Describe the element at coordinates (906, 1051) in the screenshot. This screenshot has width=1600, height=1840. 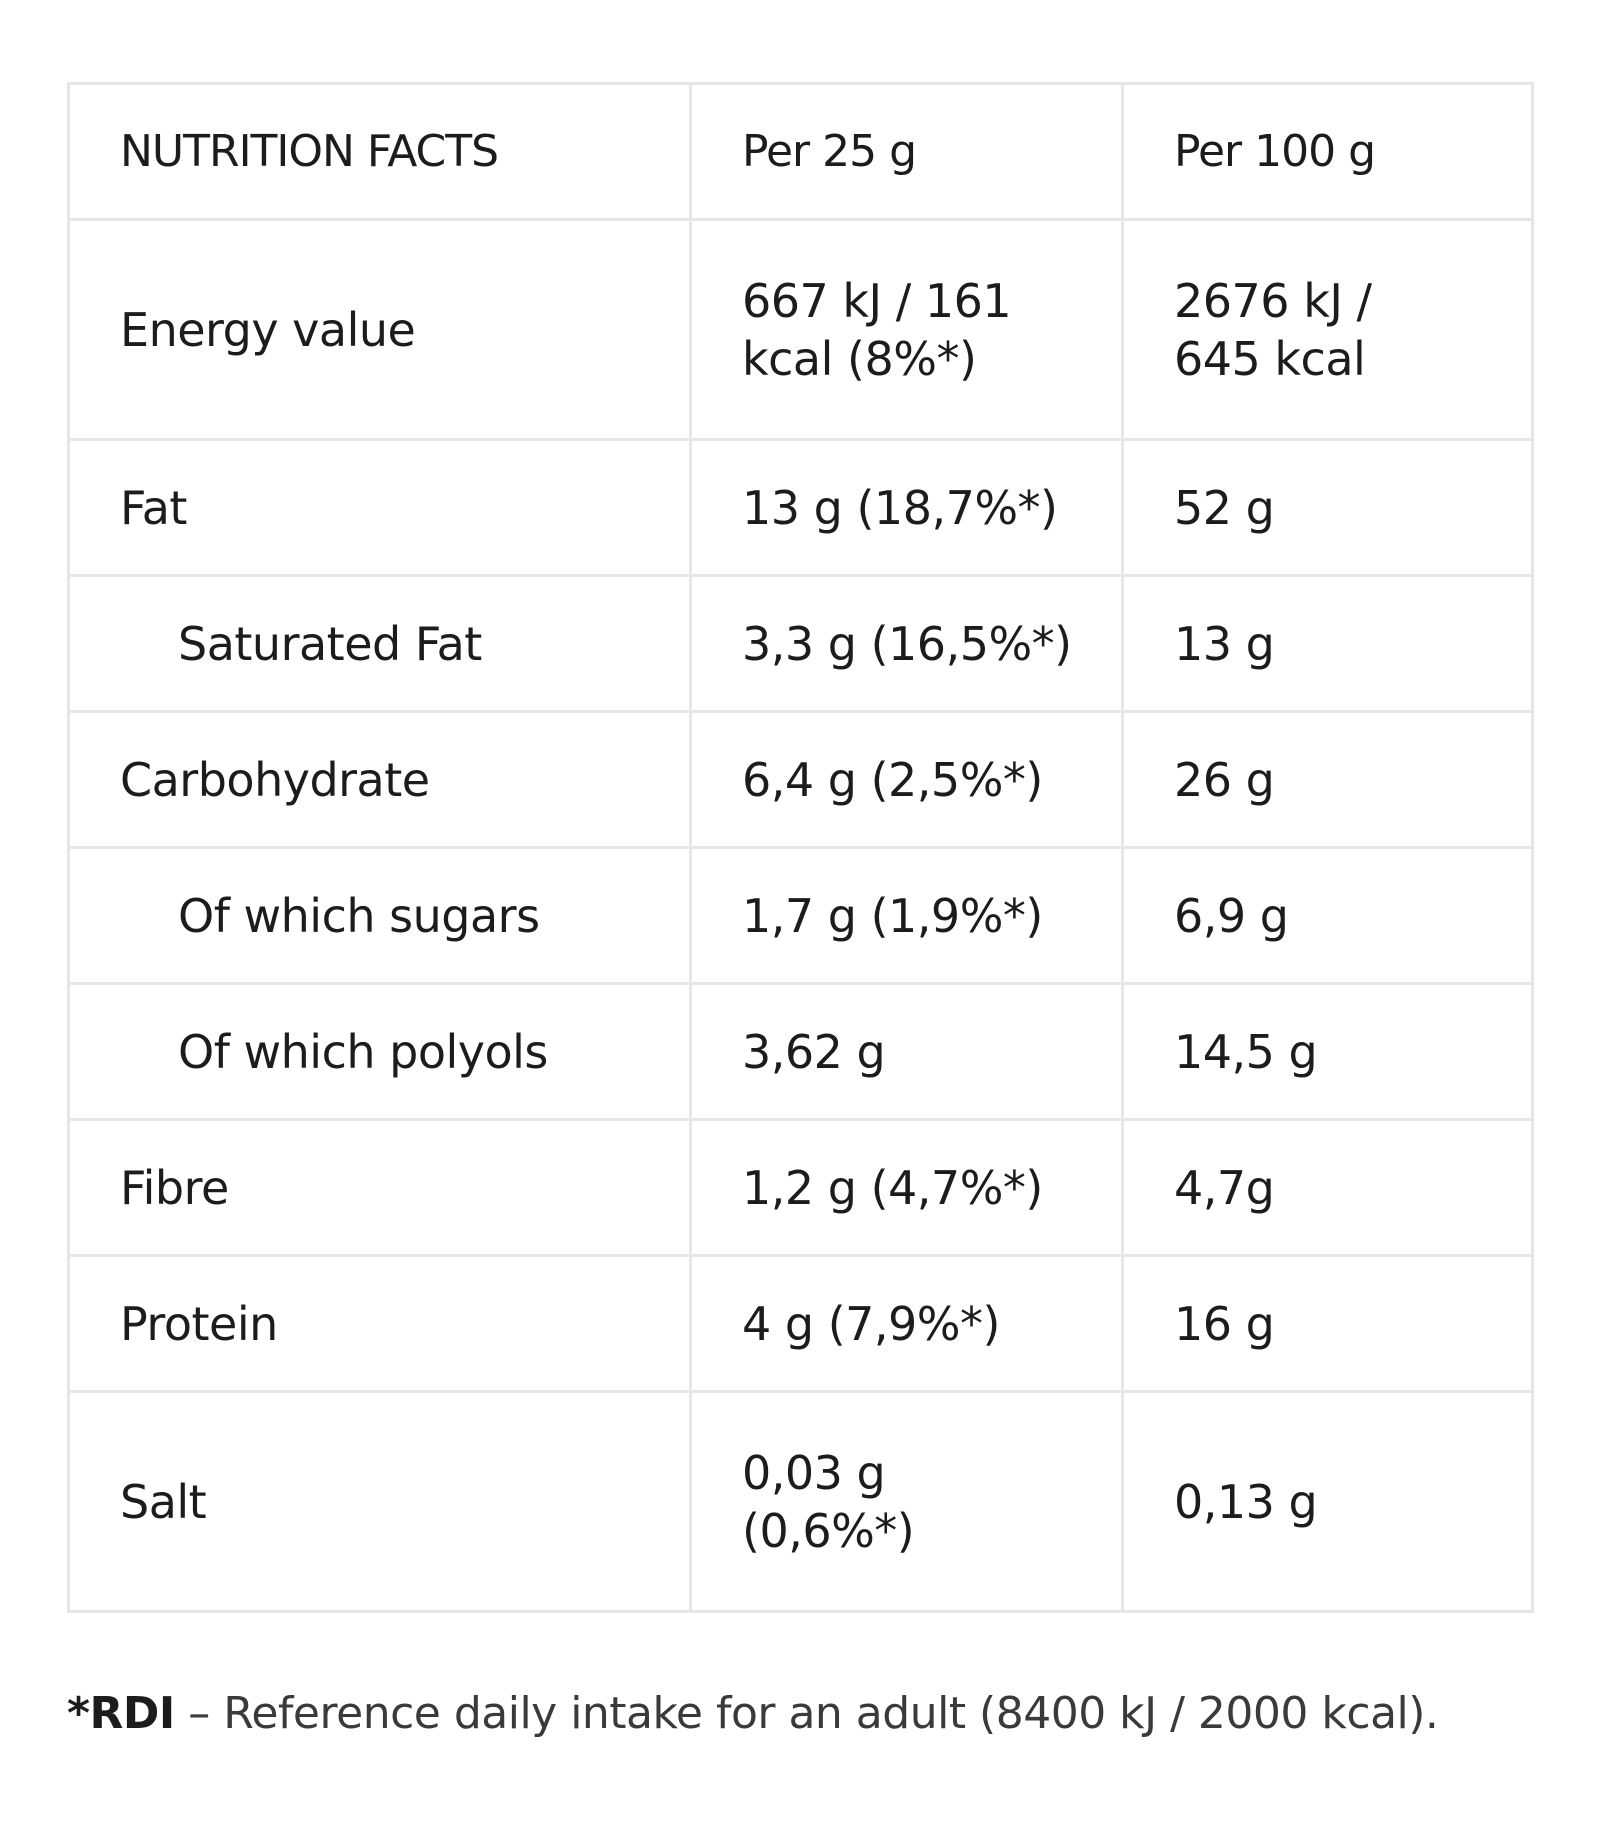
I see `row-per-25g: 3,62 g` at that location.